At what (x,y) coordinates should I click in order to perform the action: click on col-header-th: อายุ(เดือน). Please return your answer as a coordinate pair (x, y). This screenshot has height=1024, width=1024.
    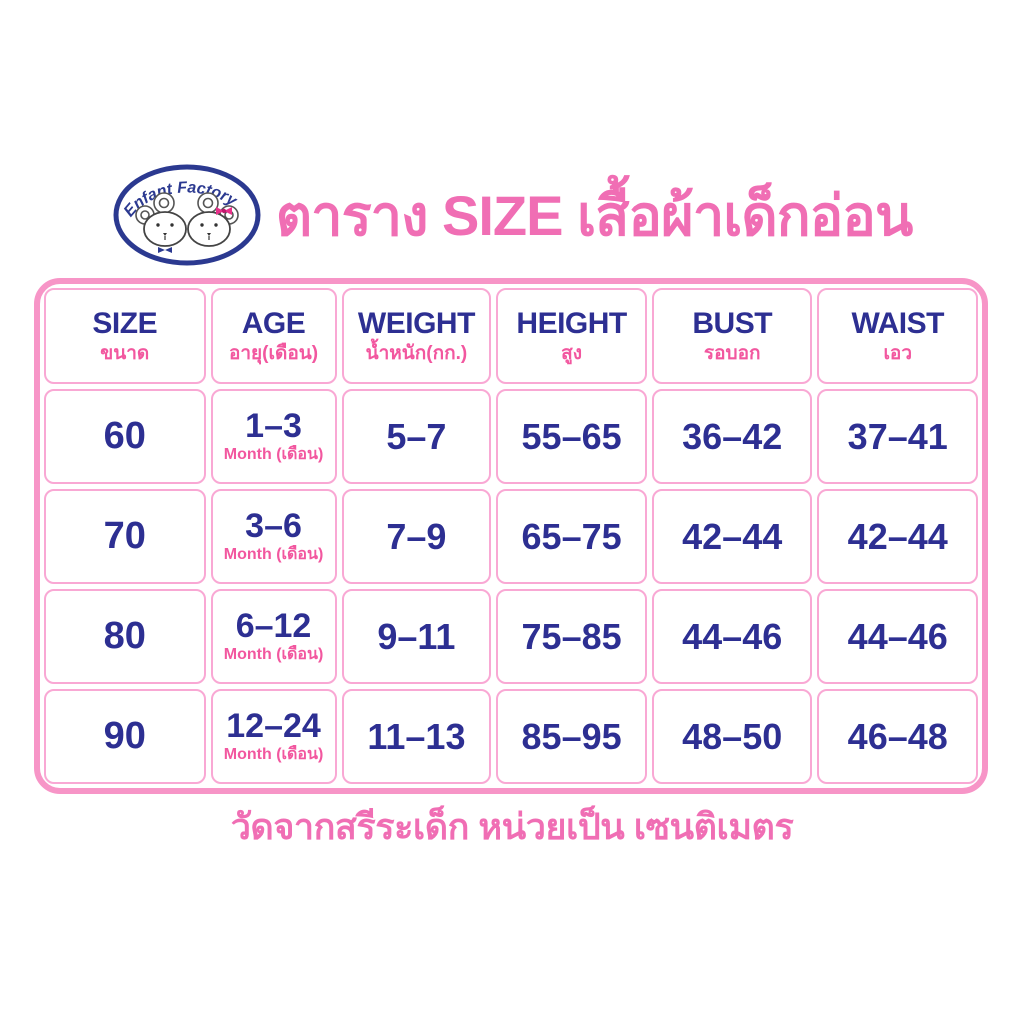
    Looking at the image, I should click on (273, 353).